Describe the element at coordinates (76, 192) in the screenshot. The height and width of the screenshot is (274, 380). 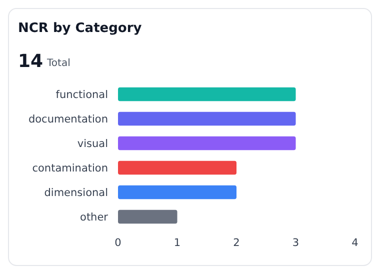
I see `y-tick-label: dimensional` at that location.